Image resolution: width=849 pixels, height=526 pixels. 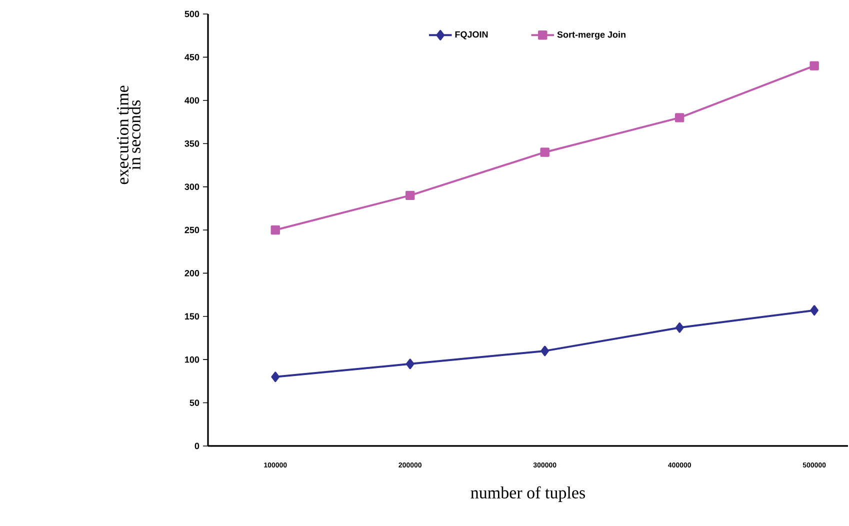 What do you see at coordinates (192, 230) in the screenshot?
I see `y-tick-label: 250` at bounding box center [192, 230].